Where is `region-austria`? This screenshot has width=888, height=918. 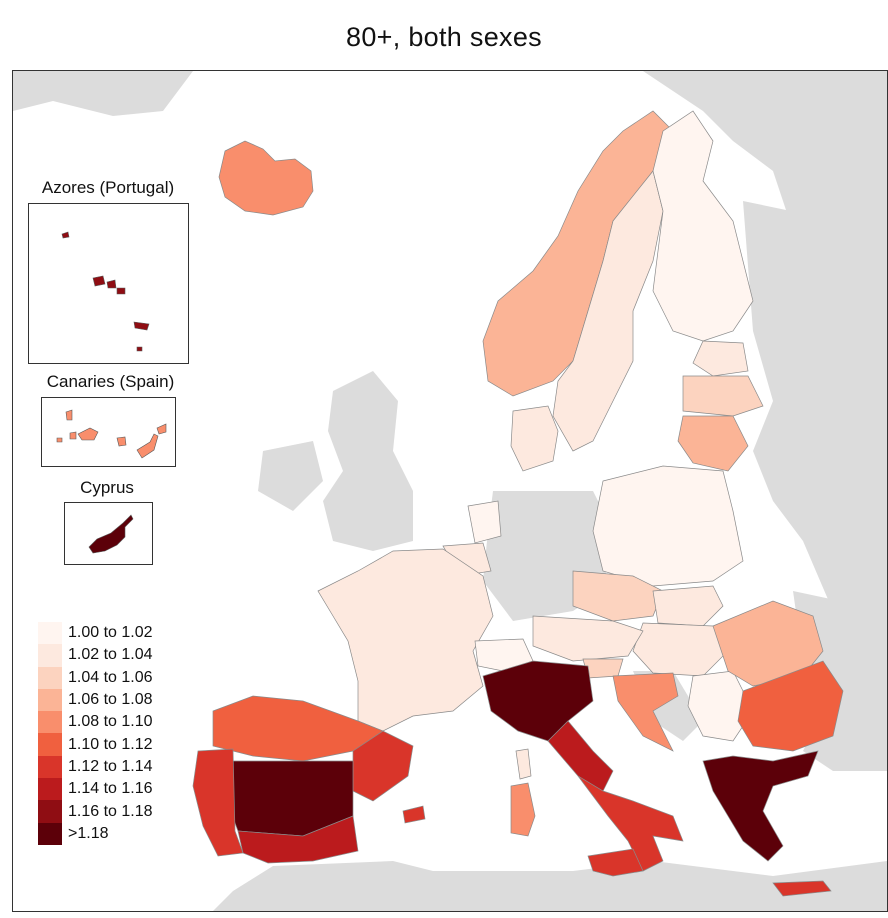
region-austria is located at coordinates (588, 638).